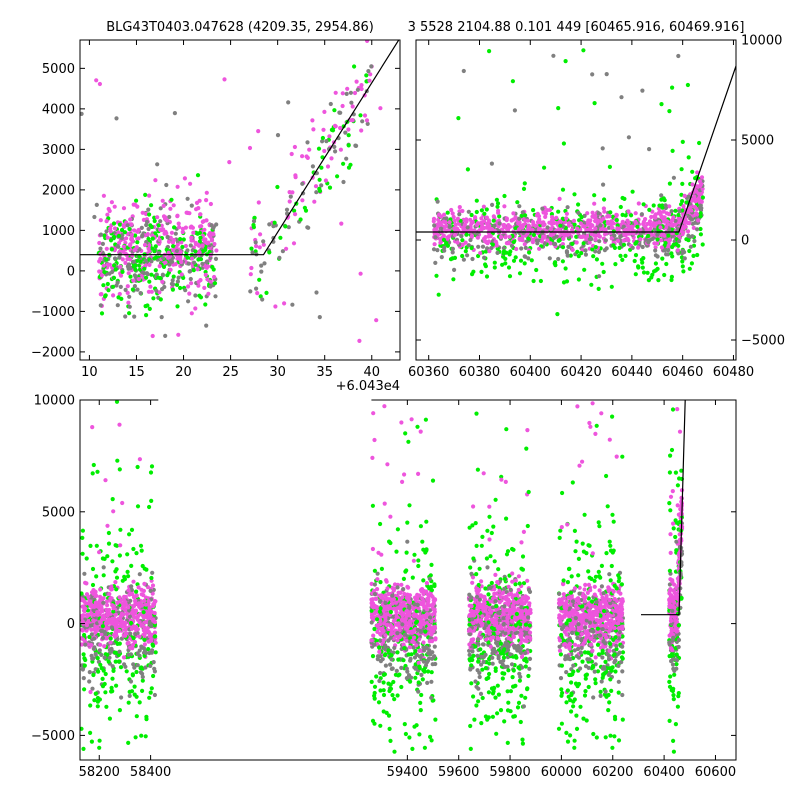 The width and height of the screenshot is (800, 800). I want to click on model-line, so click(576, 149).